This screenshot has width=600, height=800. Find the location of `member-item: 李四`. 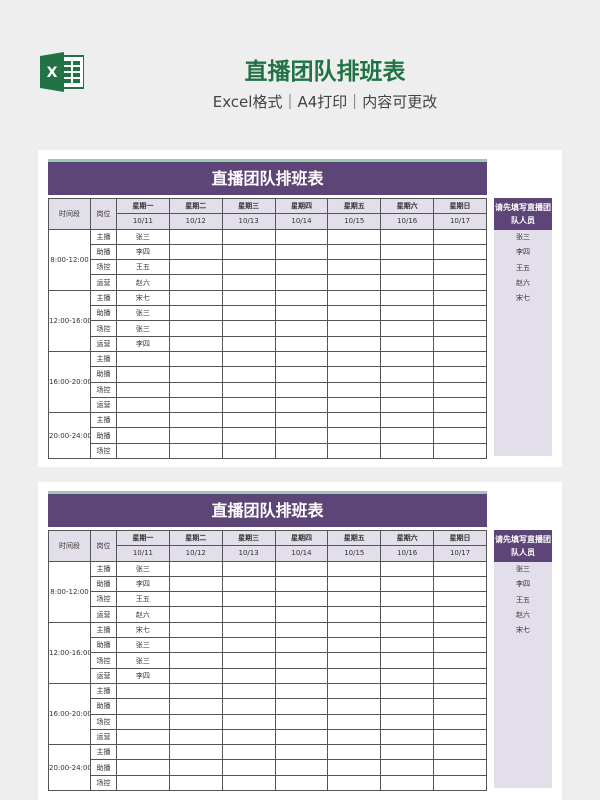

member-item: 李四 is located at coordinates (523, 584).